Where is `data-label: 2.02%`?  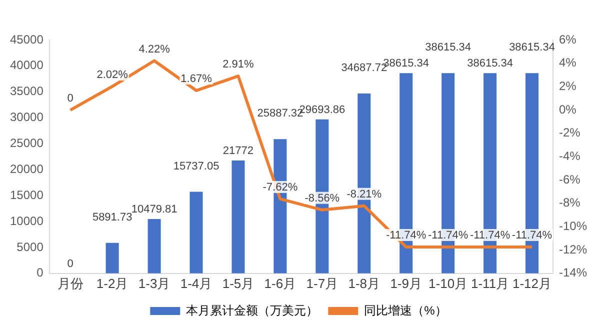 data-label: 2.02% is located at coordinates (112, 74).